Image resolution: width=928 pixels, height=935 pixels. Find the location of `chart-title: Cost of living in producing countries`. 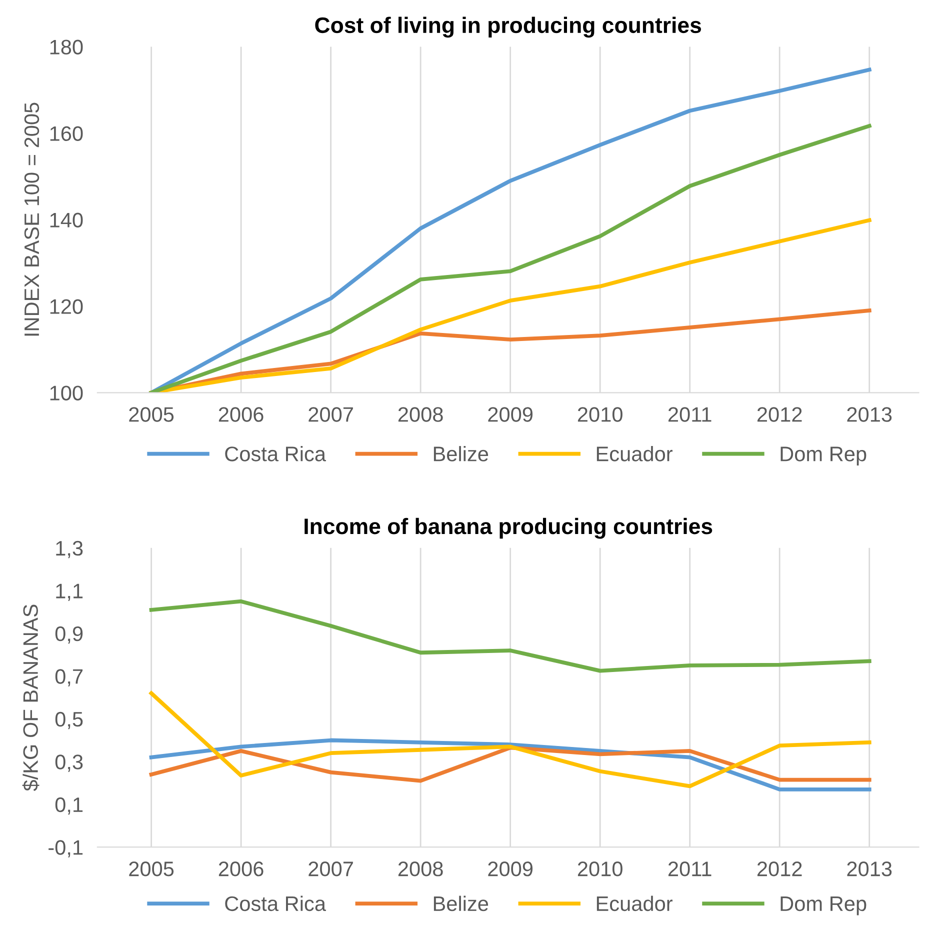

chart-title: Cost of living in producing countries is located at coordinates (508, 27).